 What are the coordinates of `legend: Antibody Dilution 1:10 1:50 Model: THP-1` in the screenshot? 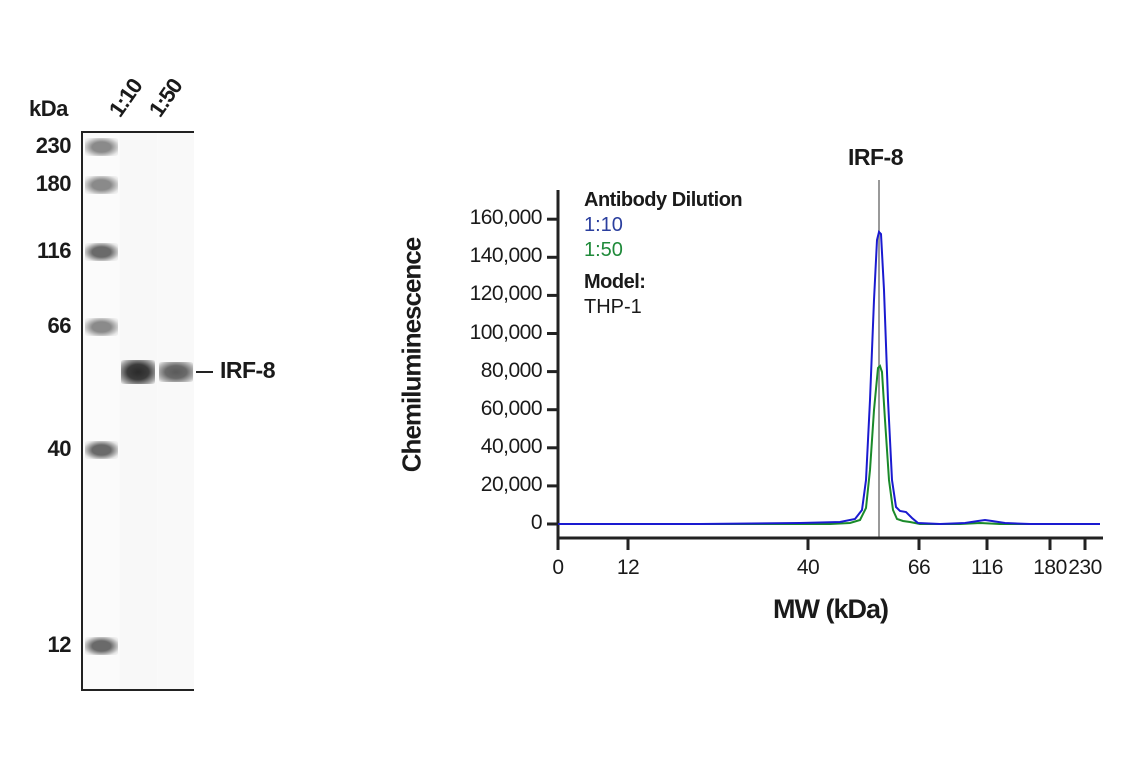 It's located at (663, 254).